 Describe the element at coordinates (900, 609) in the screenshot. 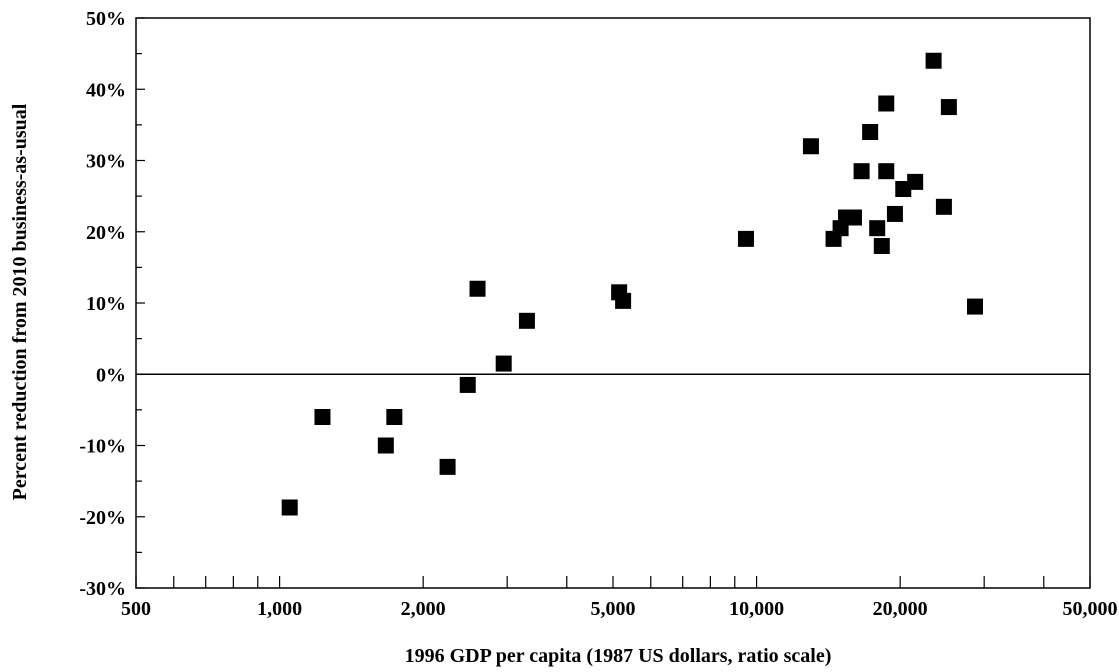

I see `x-tick-label: 20,000` at that location.